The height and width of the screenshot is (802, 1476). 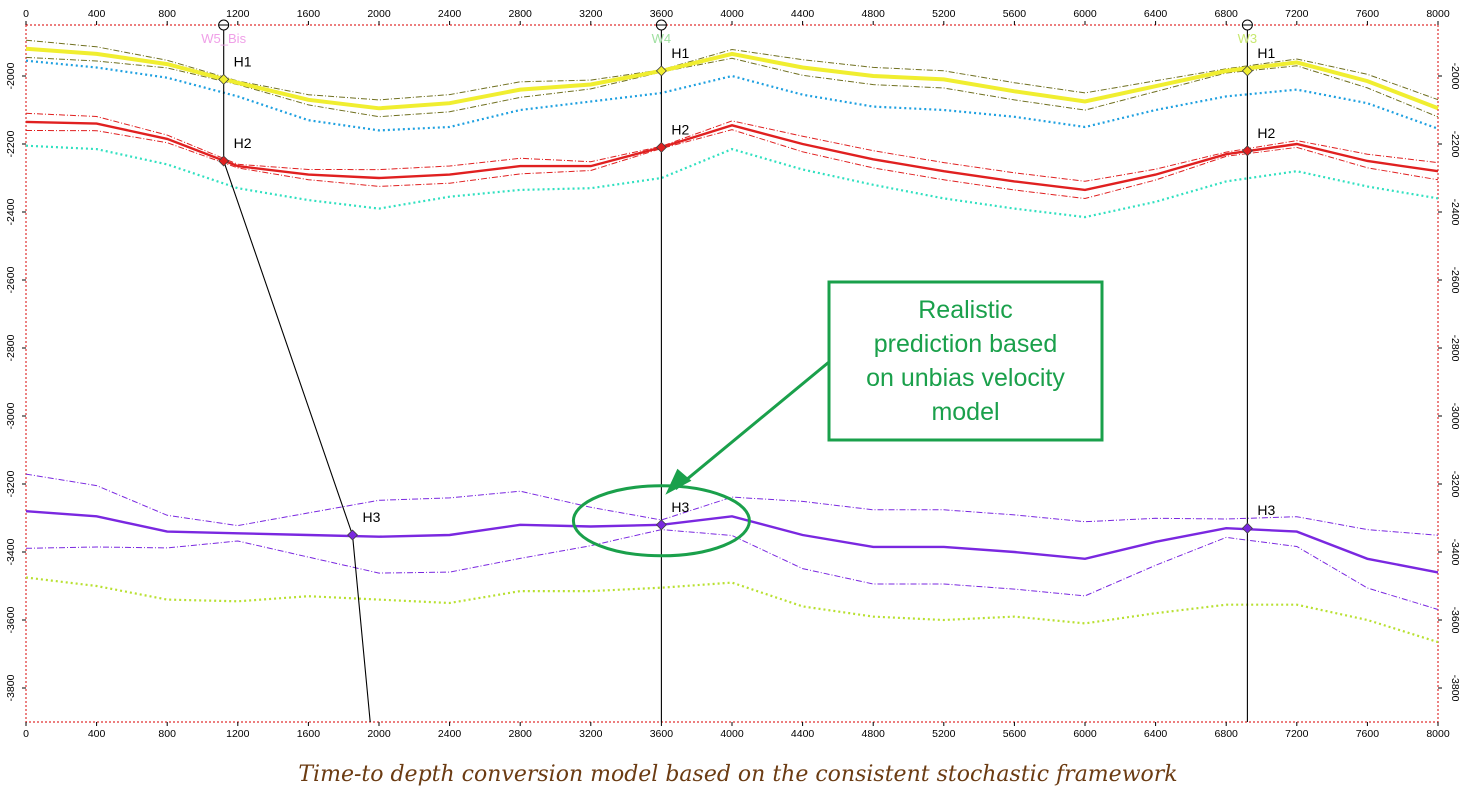 What do you see at coordinates (1455, 76) in the screenshot?
I see `y-tick-label-right: -2000` at bounding box center [1455, 76].